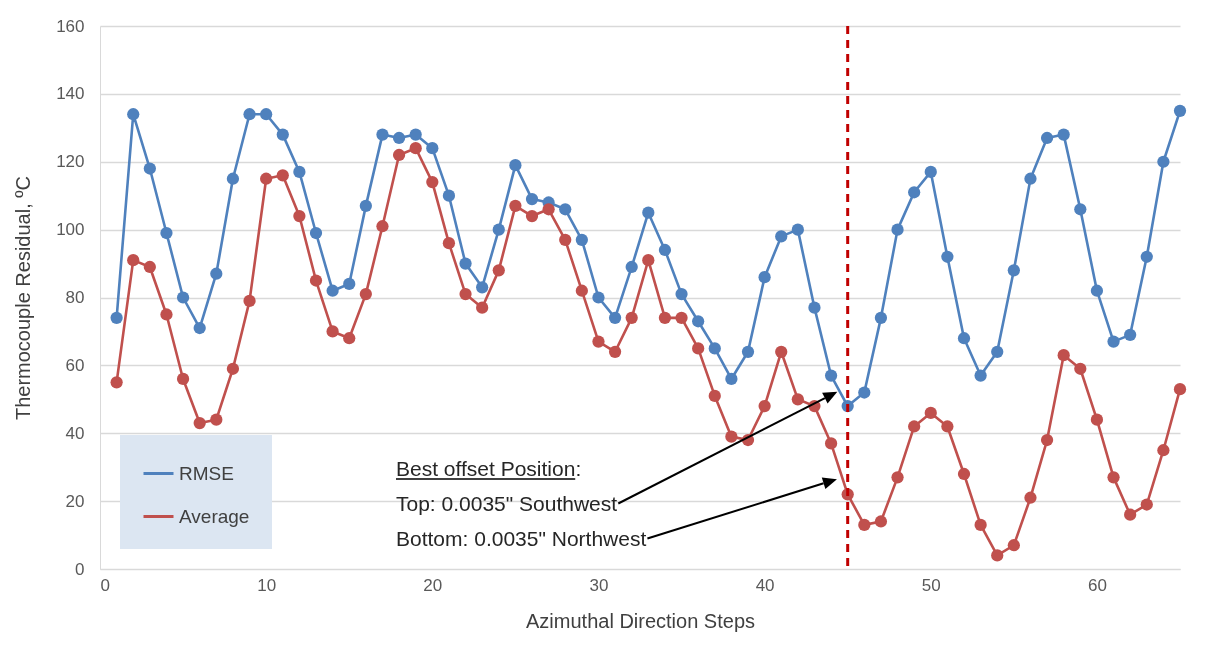  I want to click on x-axis-title: Azimuthal Direction Steps, so click(640, 620).